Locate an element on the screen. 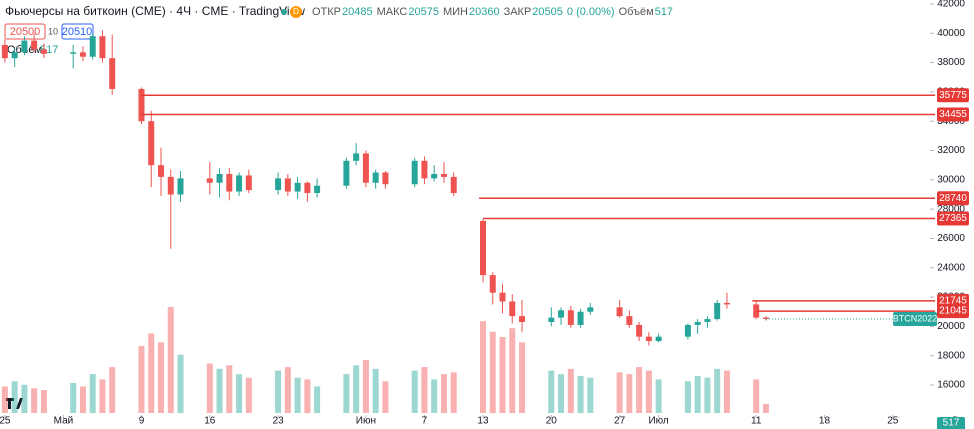 The width and height of the screenshot is (974, 429). badge-text: D is located at coordinates (296, 11).